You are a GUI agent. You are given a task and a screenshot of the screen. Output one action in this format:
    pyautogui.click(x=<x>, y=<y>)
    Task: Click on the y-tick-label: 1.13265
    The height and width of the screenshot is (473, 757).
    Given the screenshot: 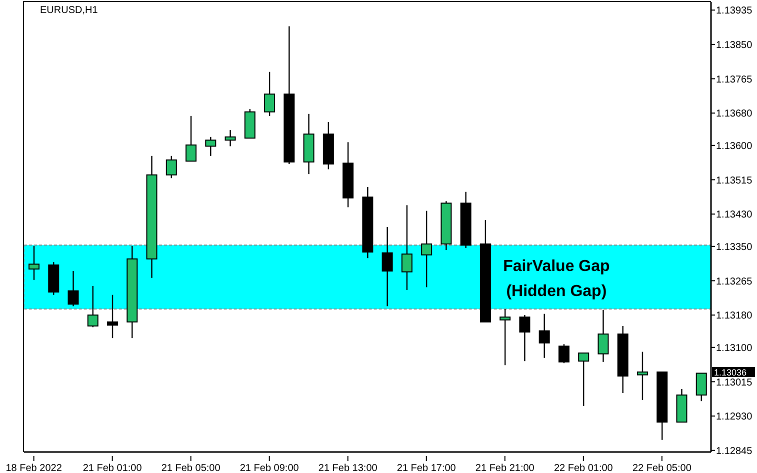 What is the action you would take?
    pyautogui.click(x=734, y=282)
    